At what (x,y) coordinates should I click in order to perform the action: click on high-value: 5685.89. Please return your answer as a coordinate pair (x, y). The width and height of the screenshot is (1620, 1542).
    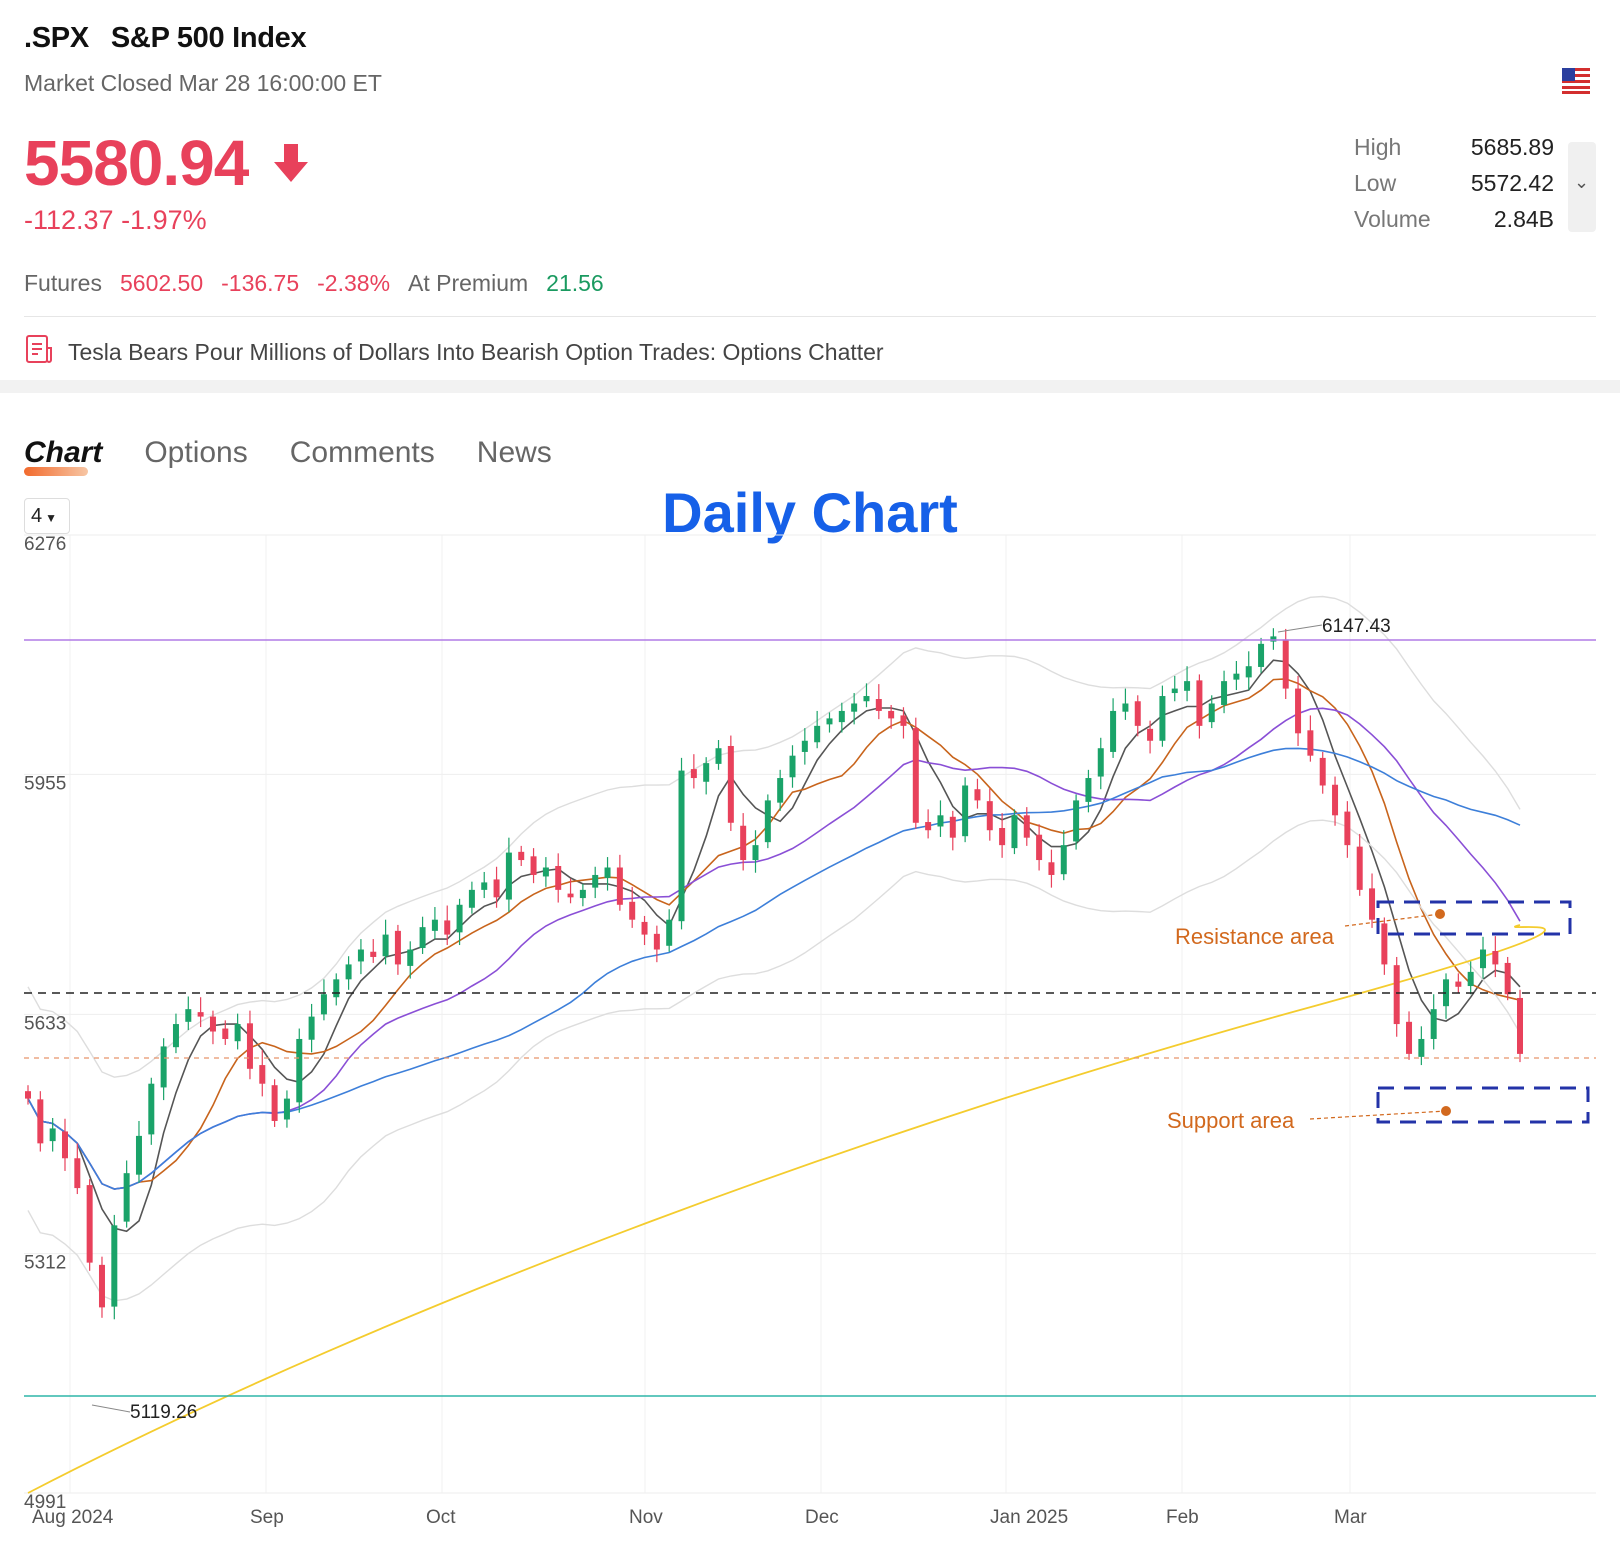
    Looking at the image, I should click on (1512, 147).